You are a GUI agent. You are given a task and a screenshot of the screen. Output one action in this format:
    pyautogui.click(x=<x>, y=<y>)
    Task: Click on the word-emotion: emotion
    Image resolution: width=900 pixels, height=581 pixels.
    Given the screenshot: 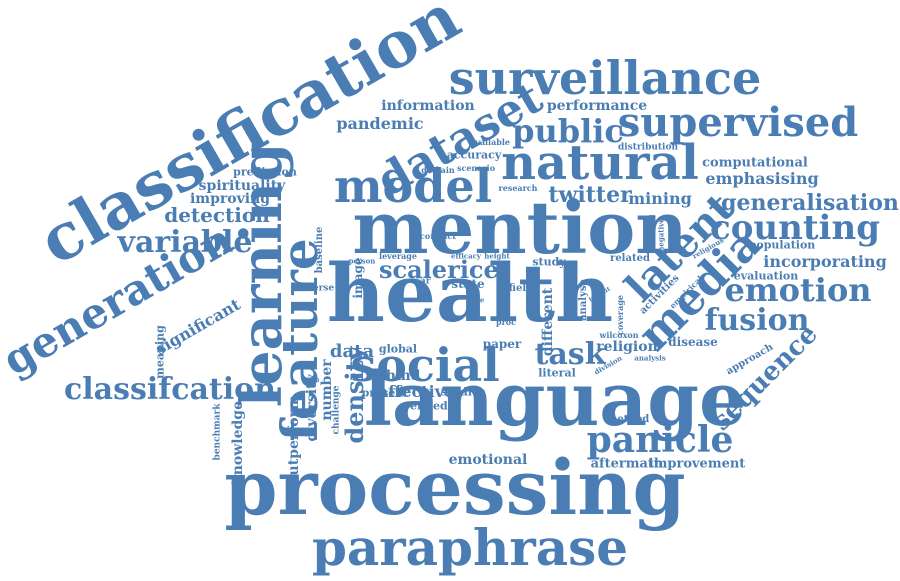 What is the action you would take?
    pyautogui.click(x=798, y=290)
    